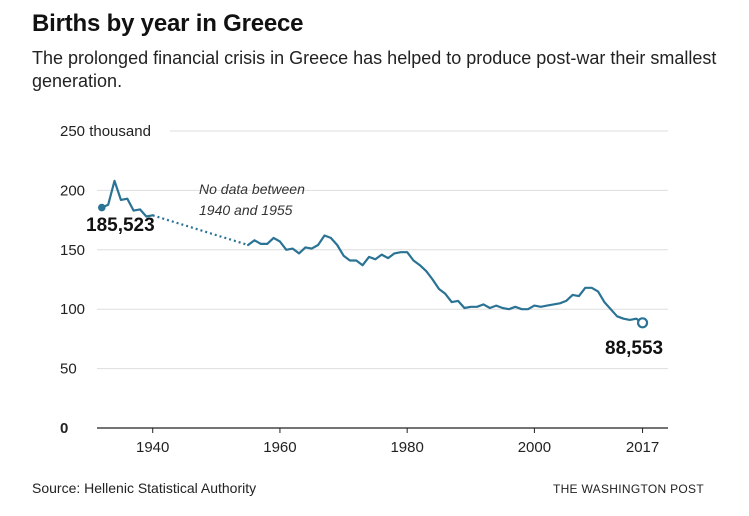  Describe the element at coordinates (642, 323) in the screenshot. I see `end-point-marker` at that location.